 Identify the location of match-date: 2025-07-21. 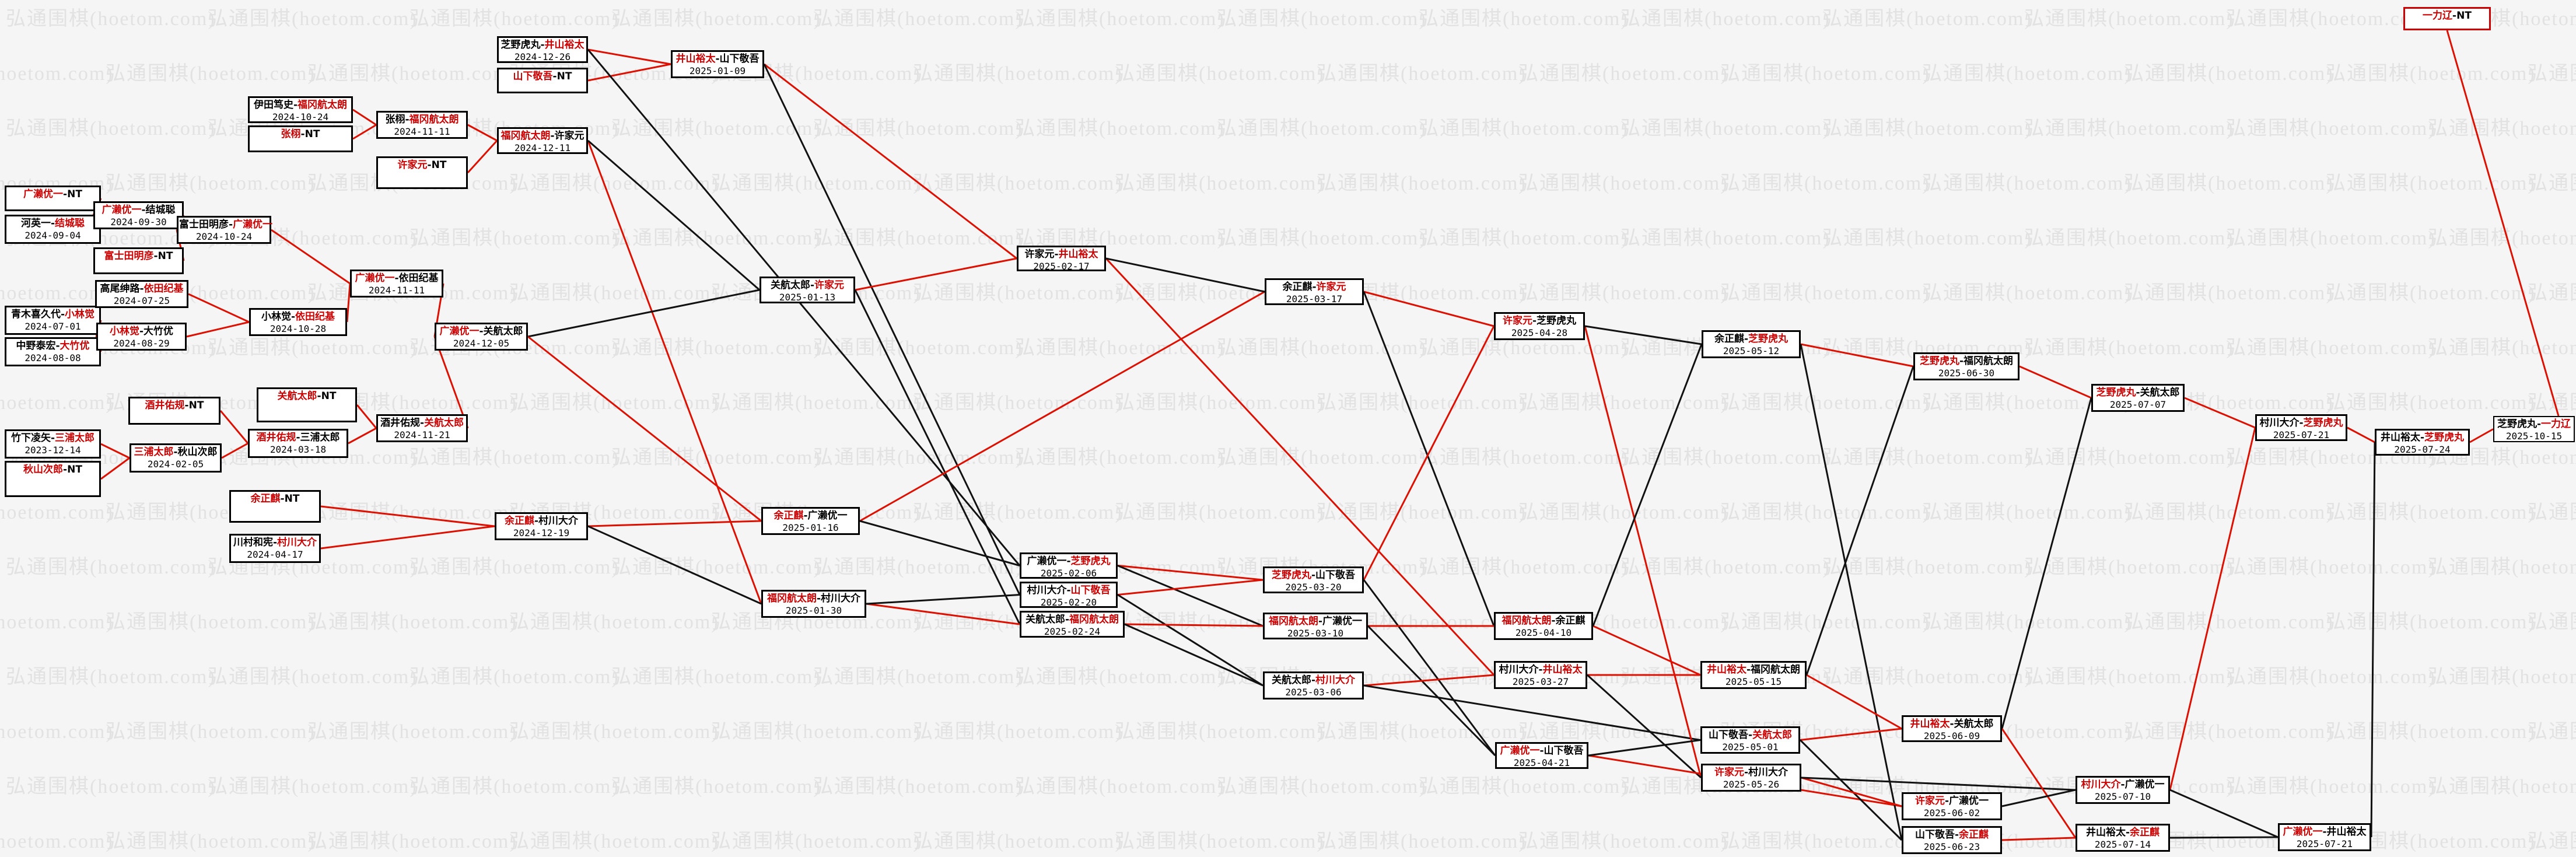
(2301, 434).